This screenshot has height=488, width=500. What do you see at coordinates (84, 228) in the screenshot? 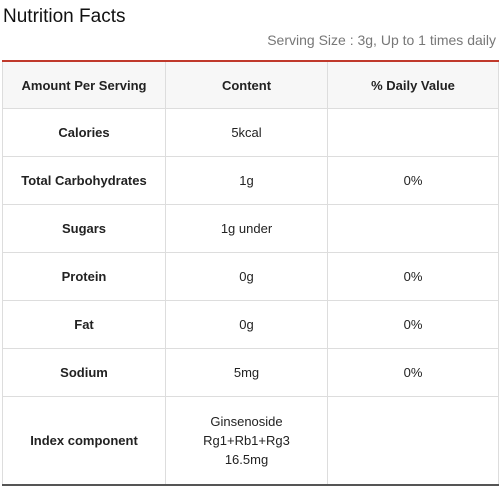
I see `row-label: Sugars` at bounding box center [84, 228].